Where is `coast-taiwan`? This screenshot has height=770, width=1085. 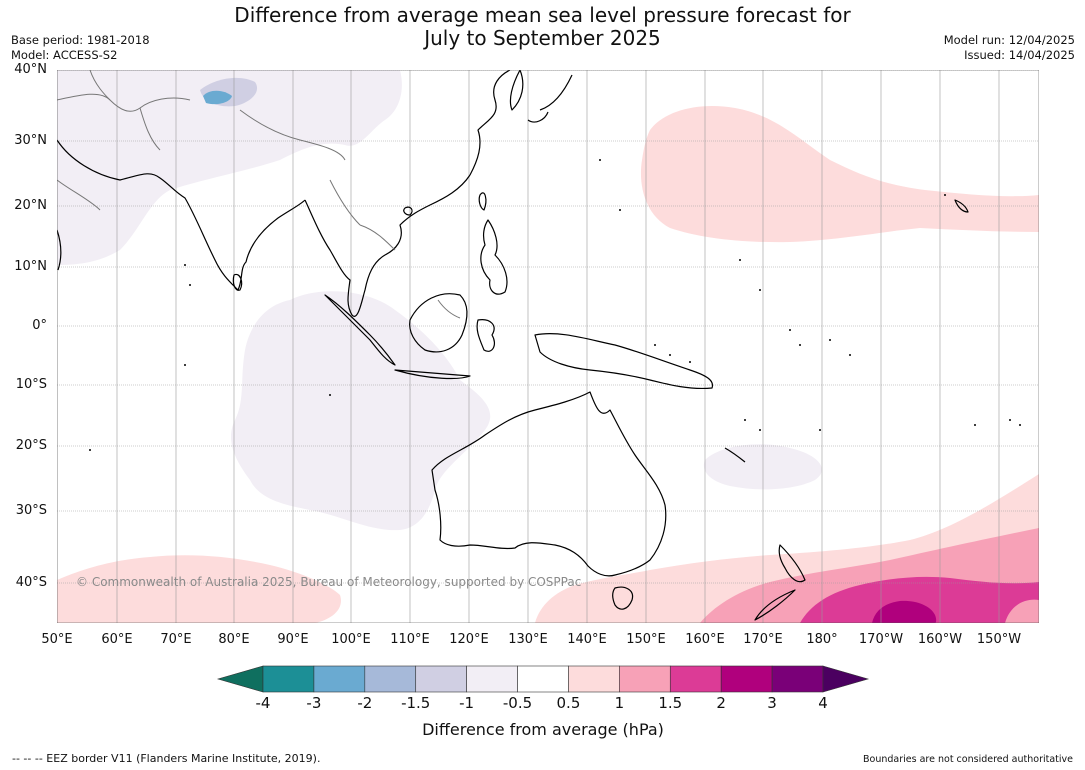 coast-taiwan is located at coordinates (482, 201).